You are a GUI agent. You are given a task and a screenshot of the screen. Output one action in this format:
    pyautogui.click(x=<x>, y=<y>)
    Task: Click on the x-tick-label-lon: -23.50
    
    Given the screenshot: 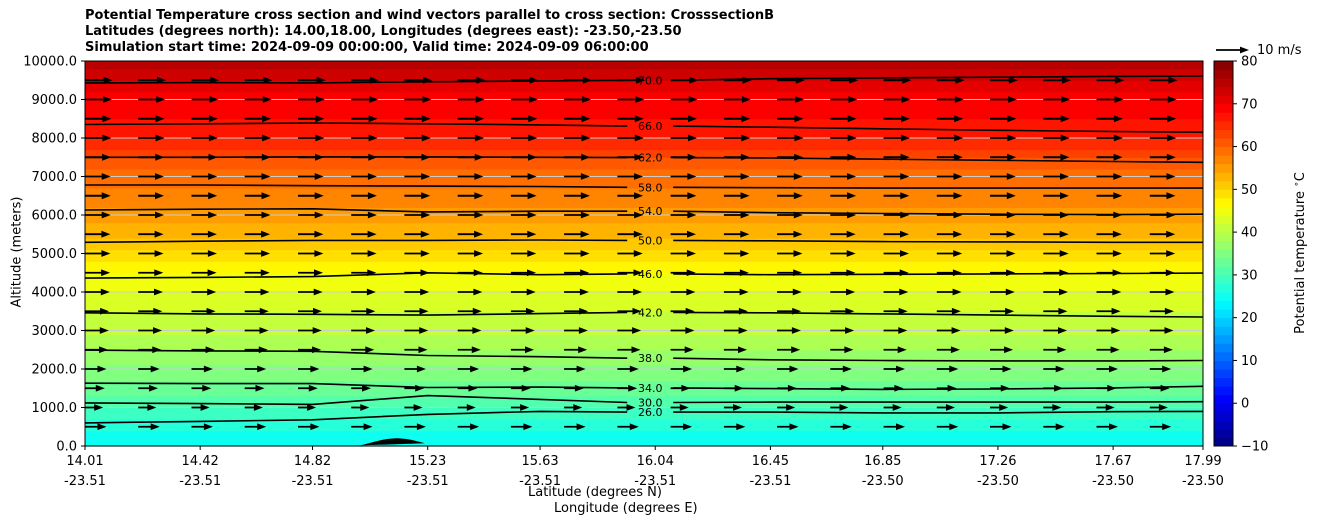 What is the action you would take?
    pyautogui.click(x=998, y=481)
    